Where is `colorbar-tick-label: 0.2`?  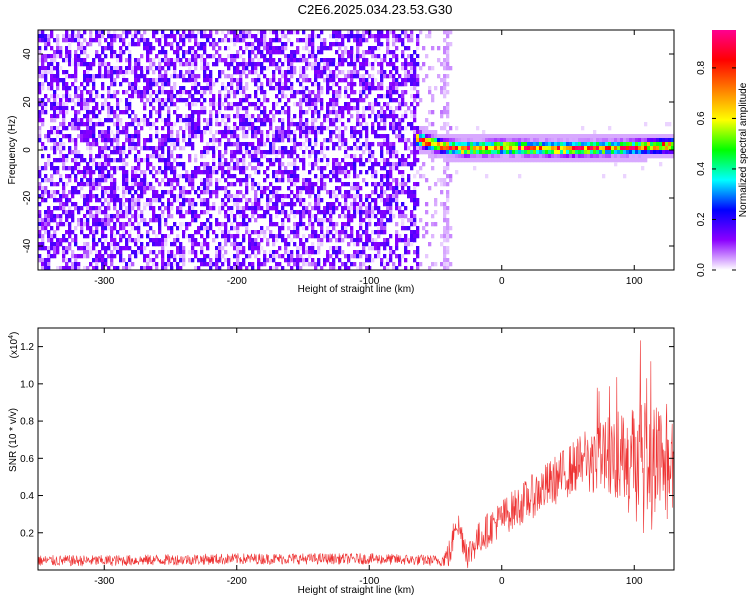 colorbar-tick-label: 0.2 is located at coordinates (701, 219).